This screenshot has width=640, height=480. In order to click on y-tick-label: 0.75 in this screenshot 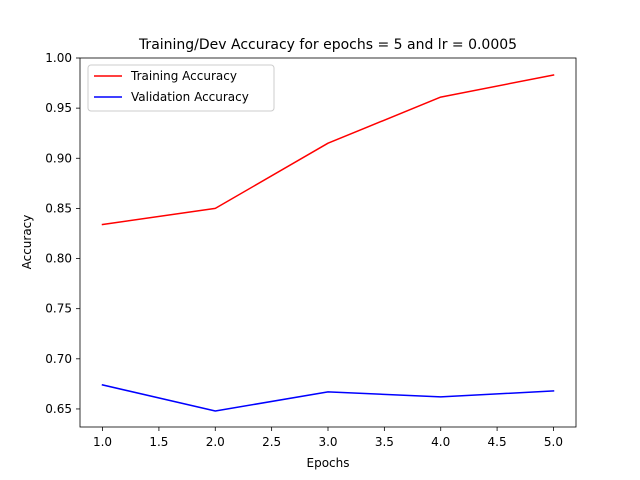, I will do `click(58, 309)`.